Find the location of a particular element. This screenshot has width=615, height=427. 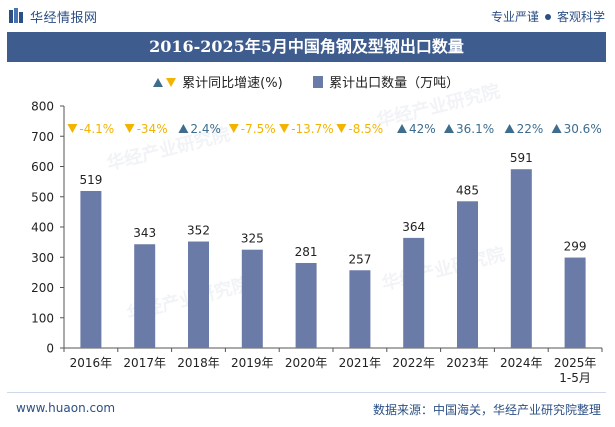

bar-value-label: 343 is located at coordinates (144, 233).